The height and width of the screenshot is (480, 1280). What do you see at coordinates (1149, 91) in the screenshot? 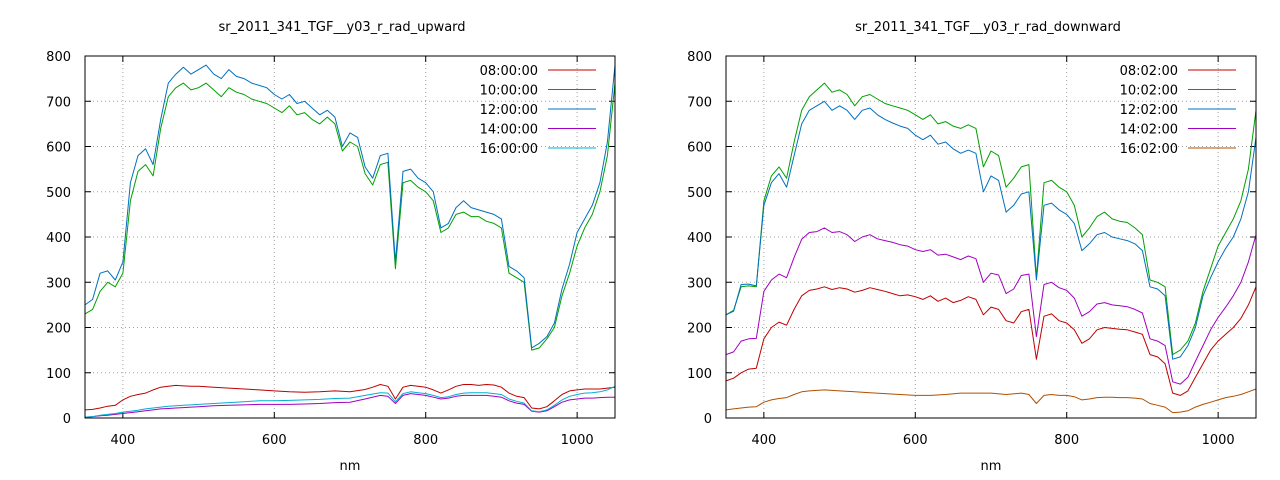
I see `legend-label: 10:02:00` at bounding box center [1149, 91].